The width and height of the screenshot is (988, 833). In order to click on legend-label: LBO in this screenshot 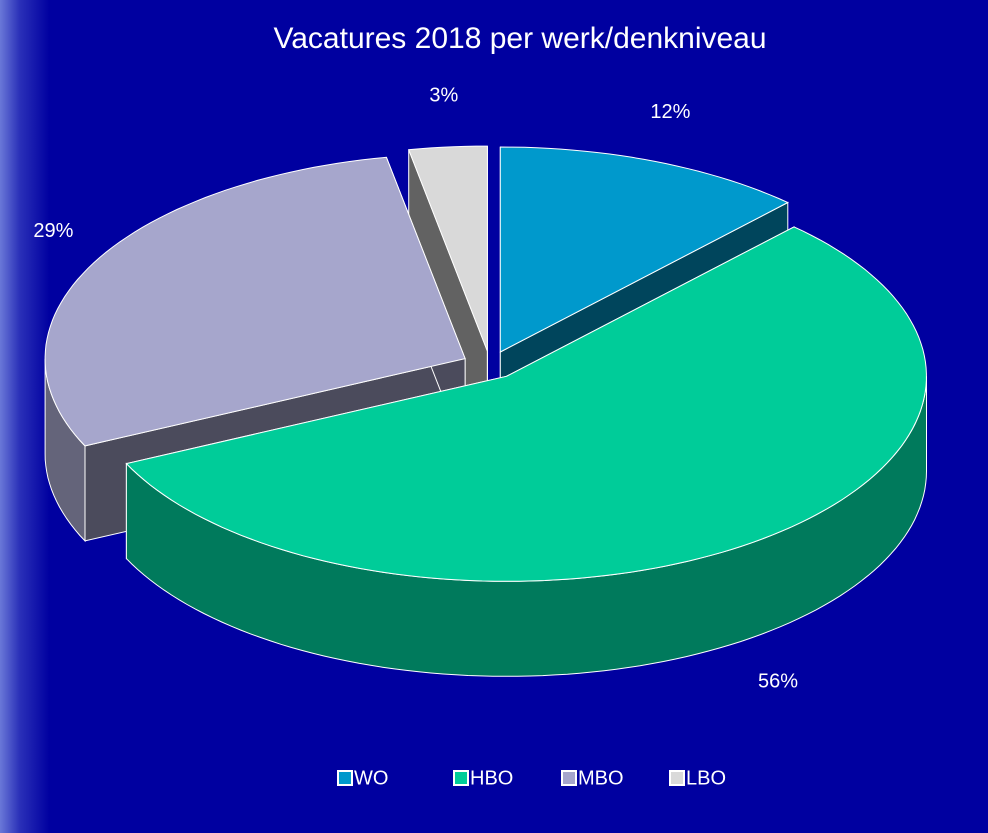, I will do `click(706, 778)`.